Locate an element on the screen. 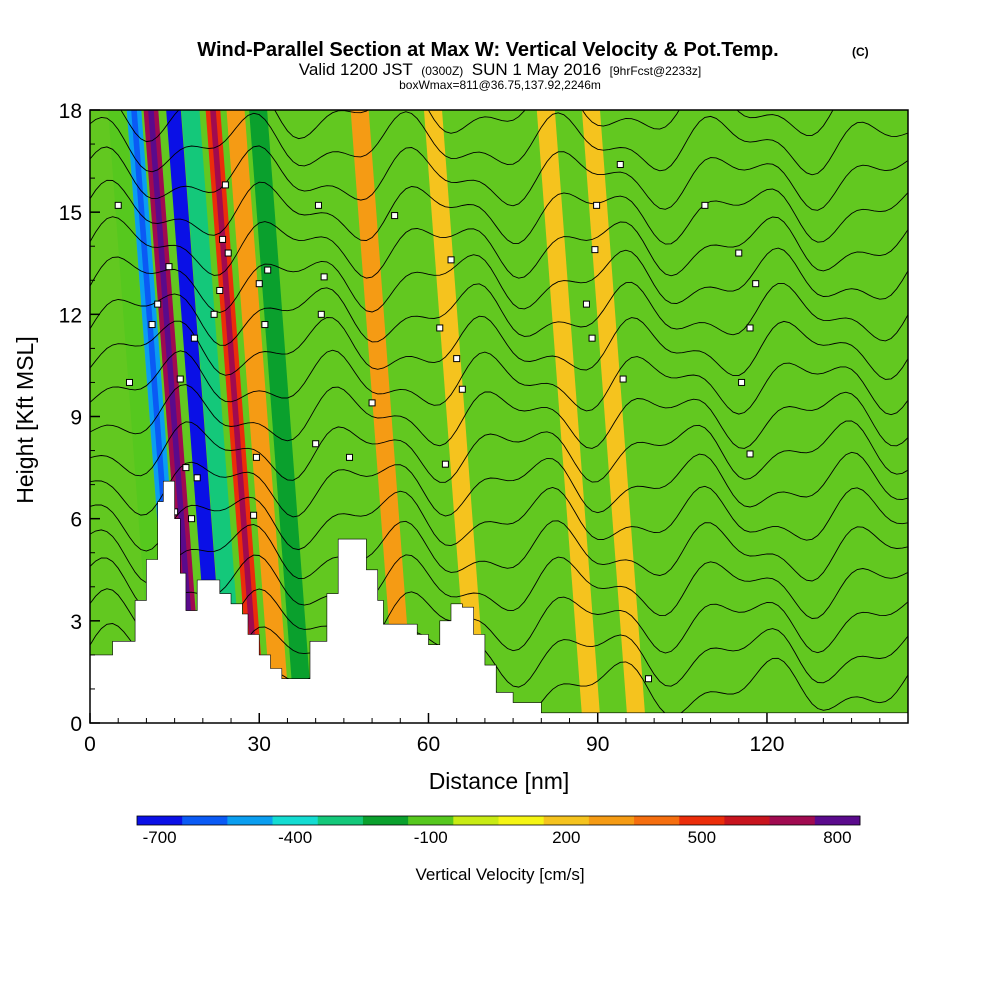  y-tick-label-1: 3 is located at coordinates (76, 622).